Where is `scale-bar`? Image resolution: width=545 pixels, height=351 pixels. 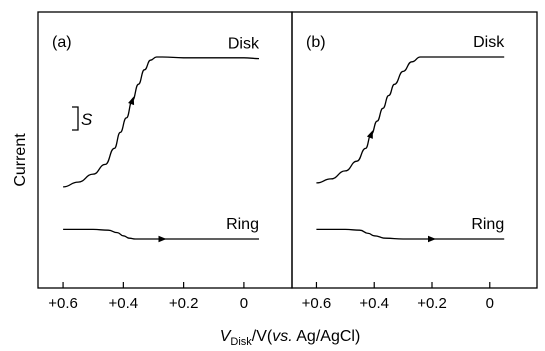 scale-bar is located at coordinates (75, 118).